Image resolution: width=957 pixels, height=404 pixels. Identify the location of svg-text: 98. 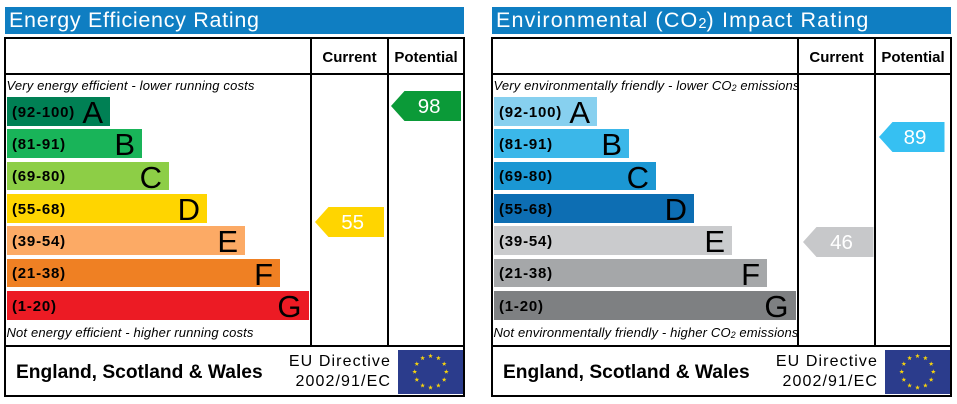
(429, 105).